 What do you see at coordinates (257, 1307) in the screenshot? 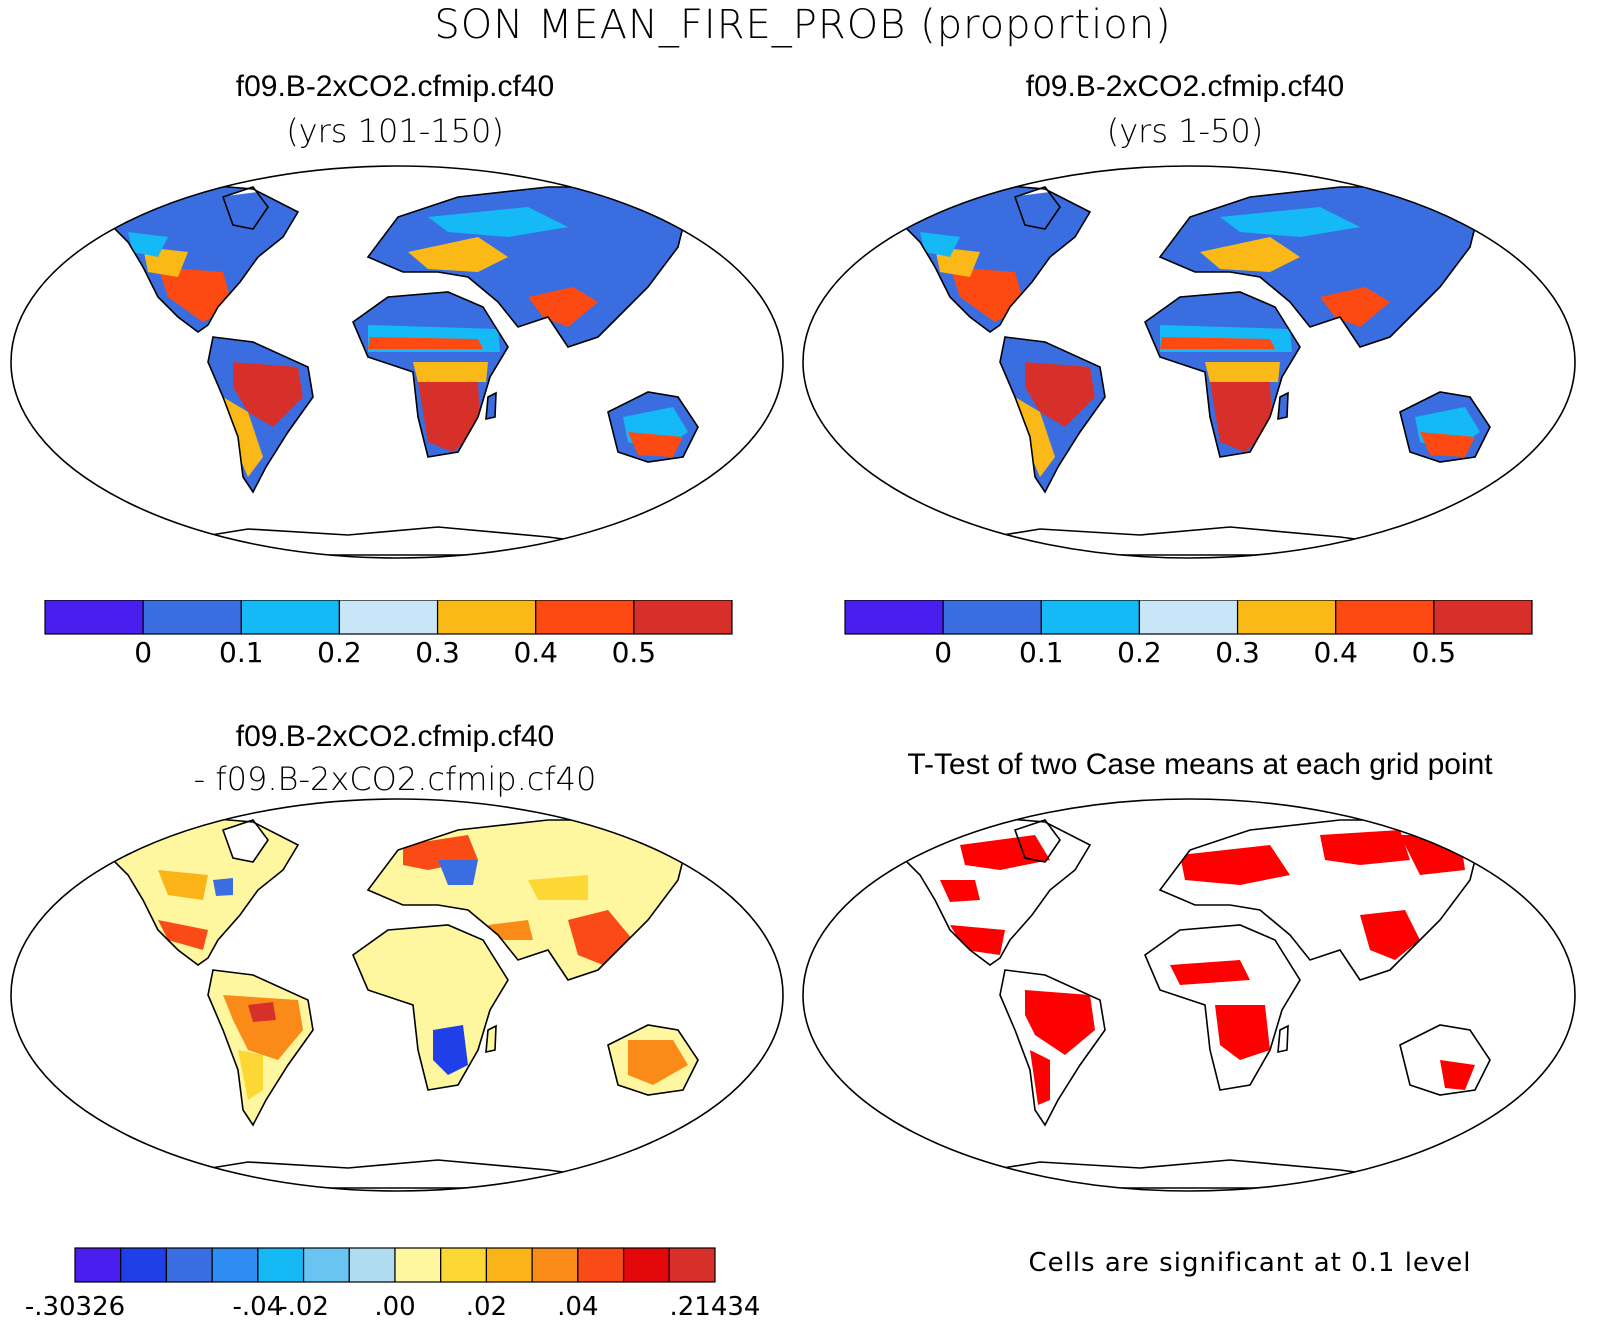
I see `colorbar-tick-label: -.04` at bounding box center [257, 1307].